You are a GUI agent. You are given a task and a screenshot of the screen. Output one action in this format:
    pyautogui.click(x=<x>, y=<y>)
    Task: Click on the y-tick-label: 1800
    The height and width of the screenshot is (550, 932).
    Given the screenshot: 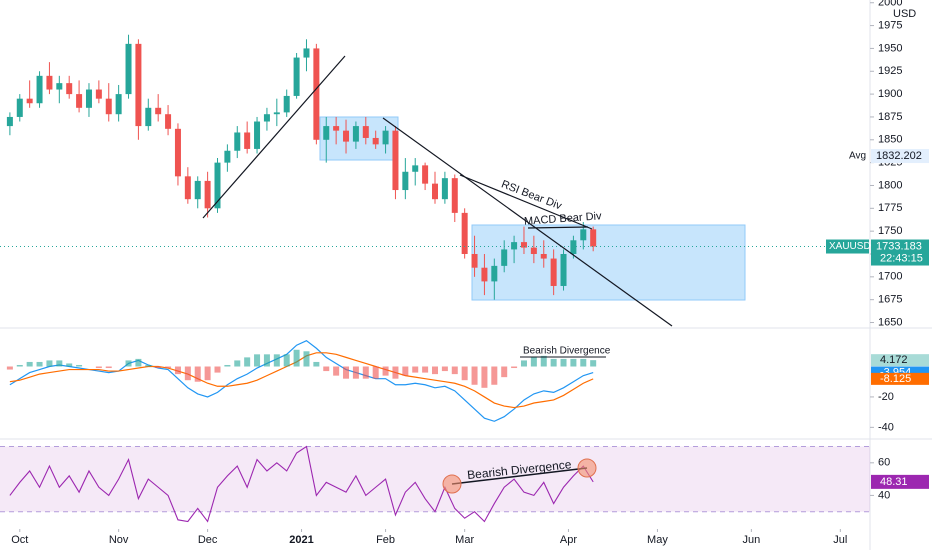 What is the action you would take?
    pyautogui.click(x=890, y=185)
    